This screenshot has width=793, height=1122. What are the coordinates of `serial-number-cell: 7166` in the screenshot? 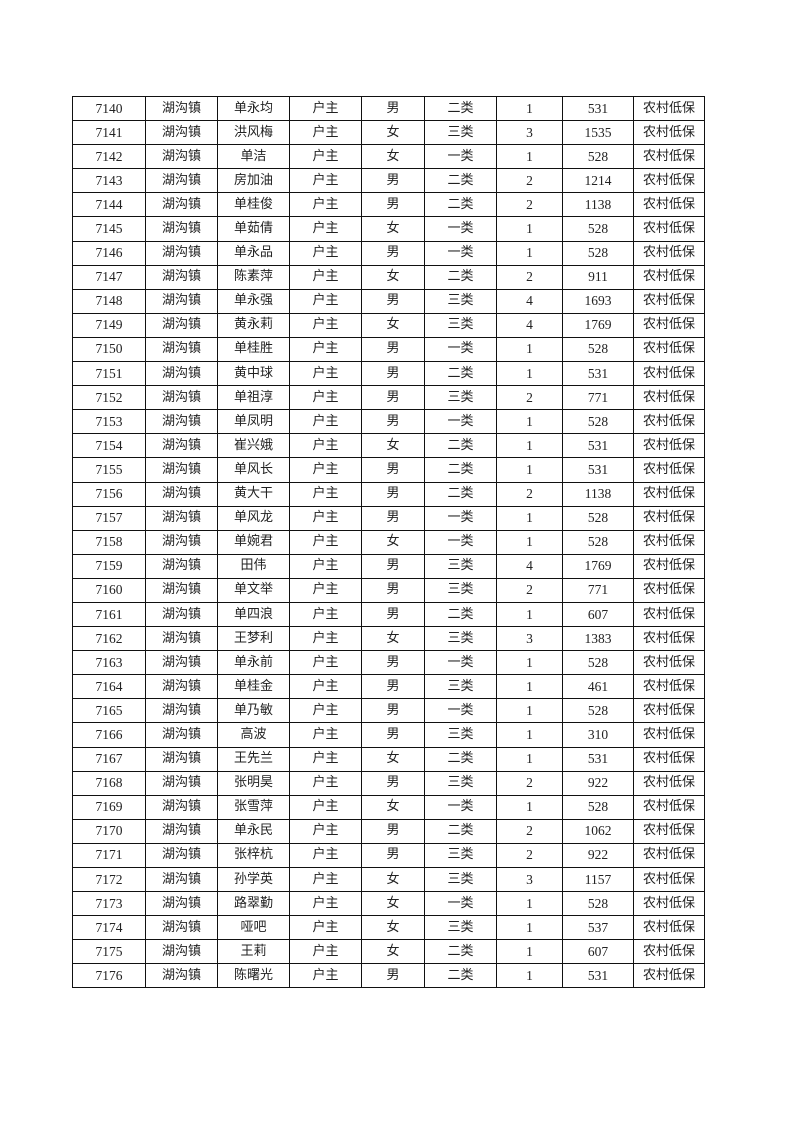 It's located at (109, 735).